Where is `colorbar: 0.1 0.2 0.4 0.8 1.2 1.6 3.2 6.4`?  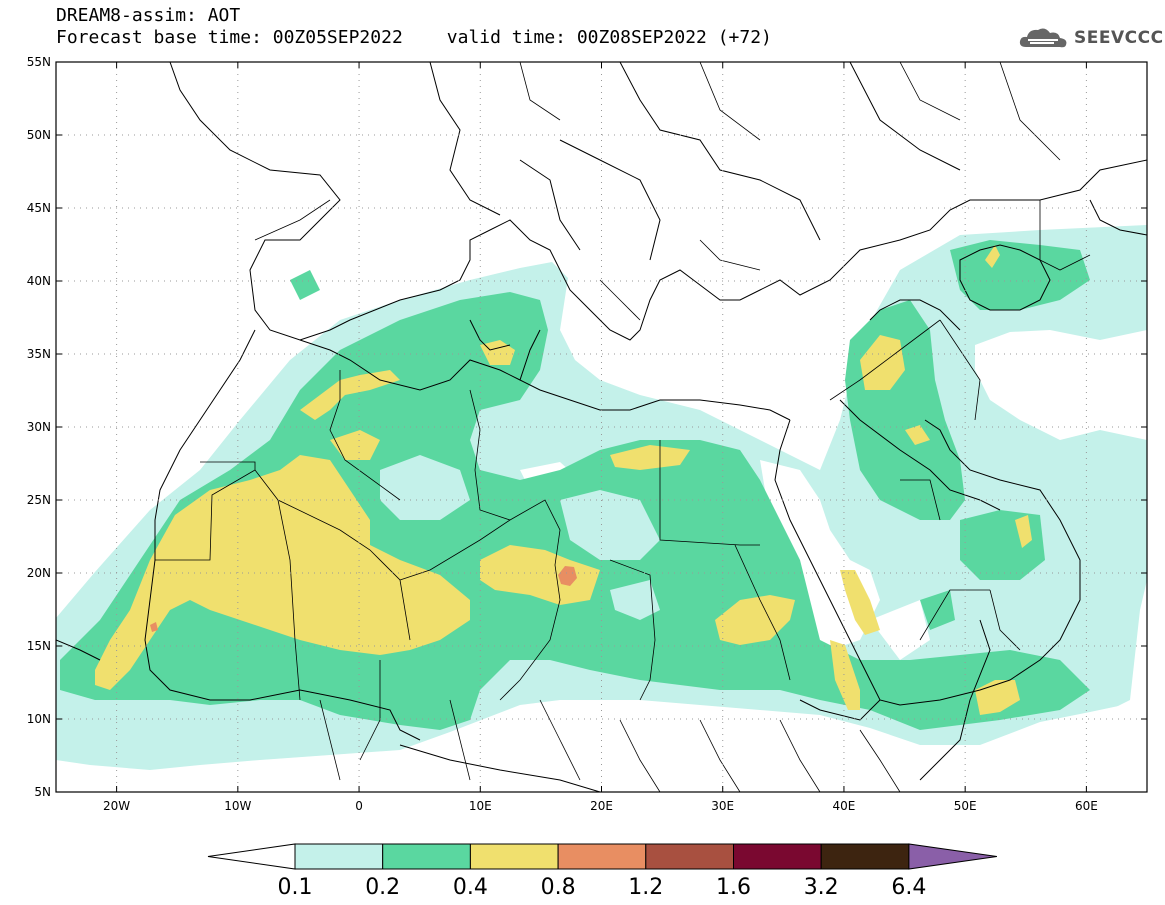 colorbar: 0.1 0.2 0.4 0.8 1.2 1.6 3.2 6.4 is located at coordinates (602, 871).